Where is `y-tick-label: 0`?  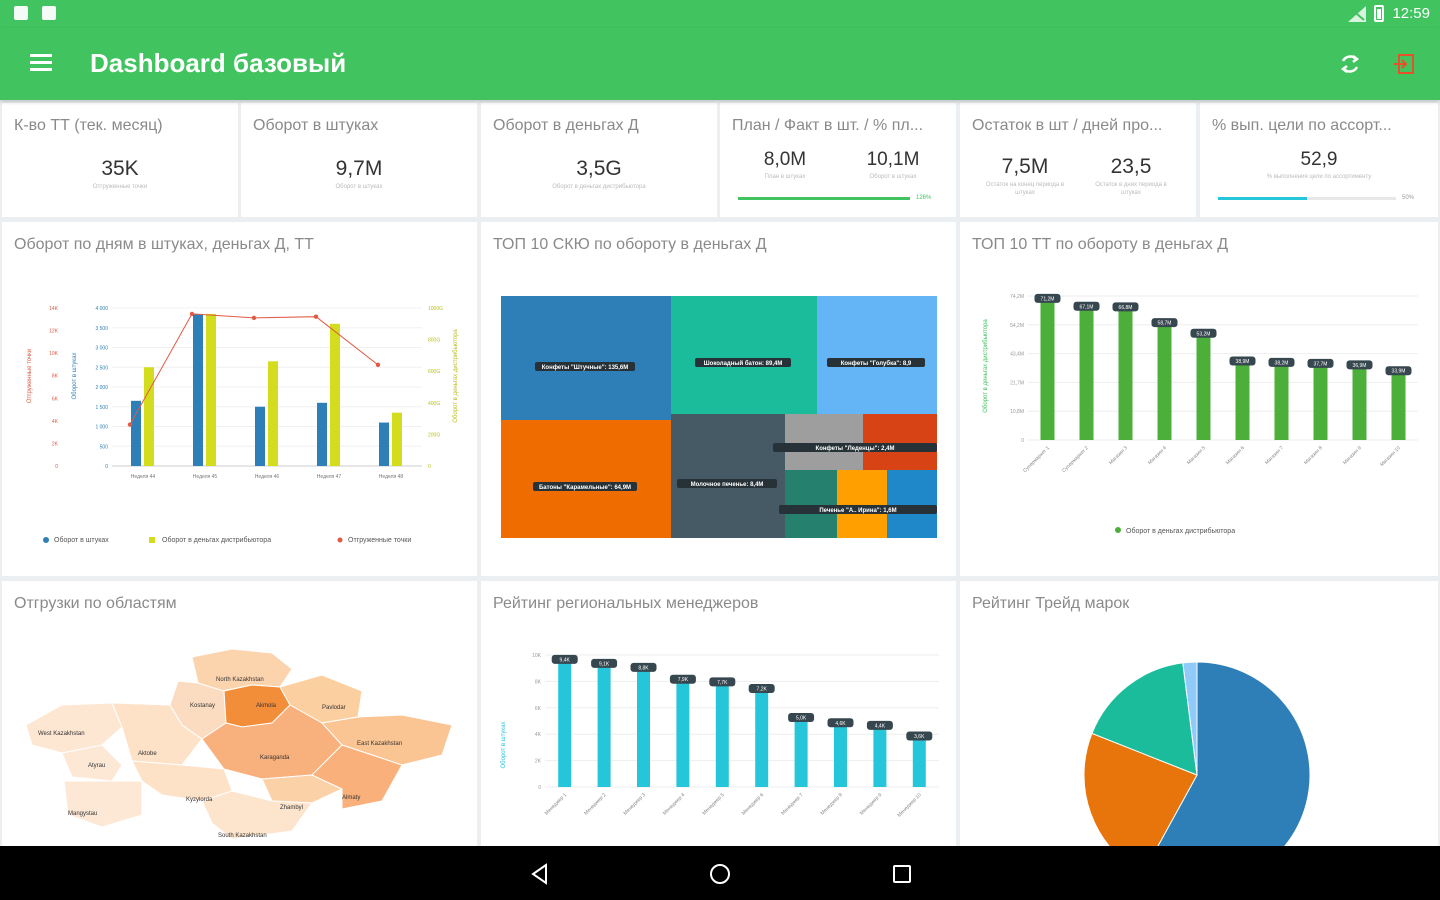 y-tick-label: 0 is located at coordinates (1022, 441).